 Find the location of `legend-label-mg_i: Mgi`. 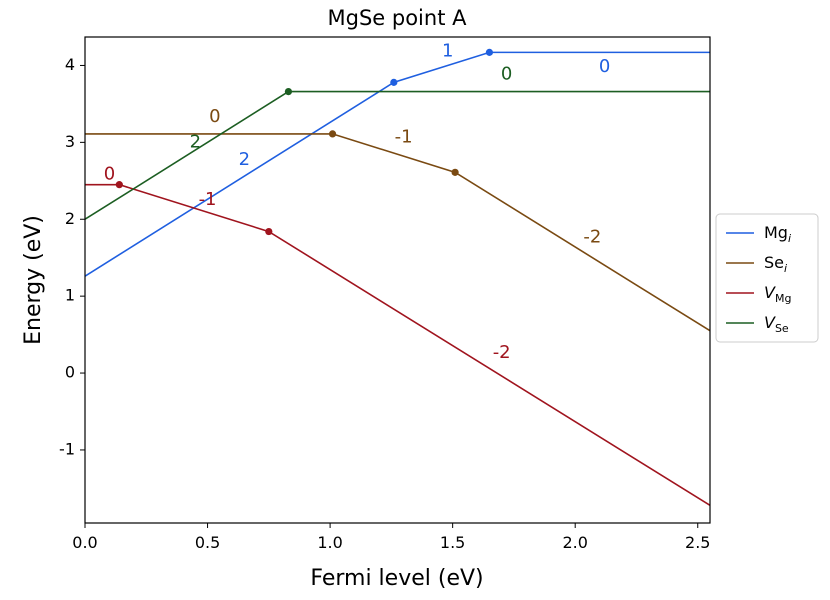

legend-label-mg_i: Mgi is located at coordinates (777, 234).